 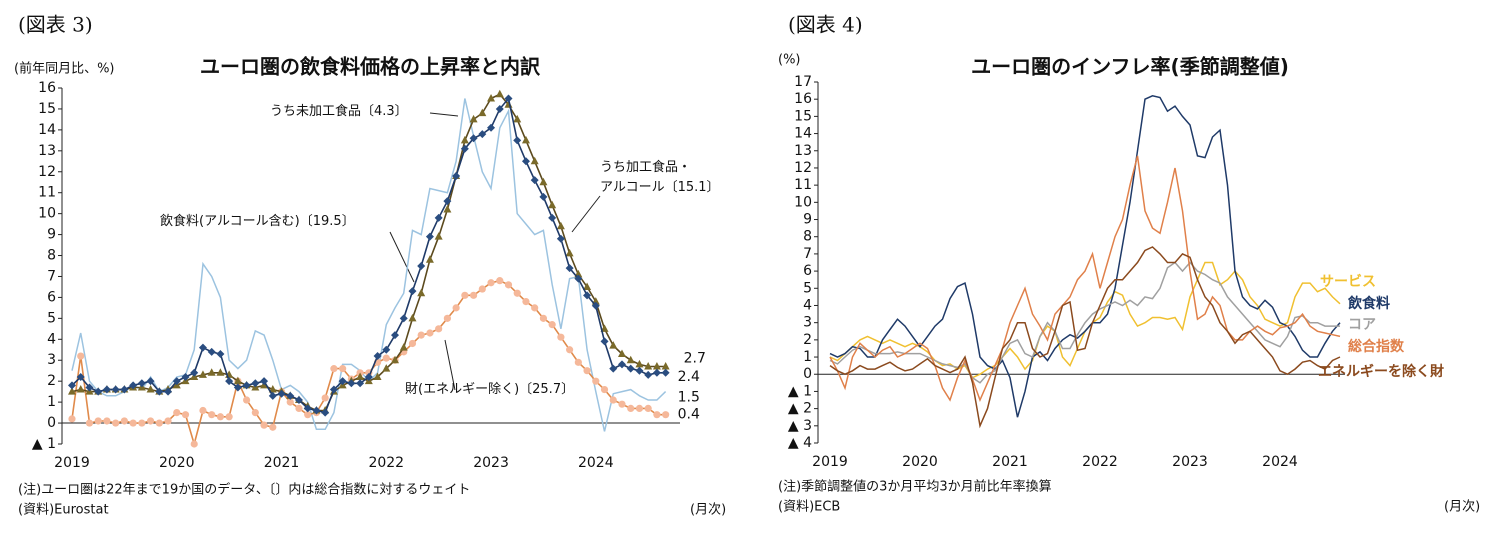 What do you see at coordinates (803, 99) in the screenshot?
I see `y-tick-label: 16` at bounding box center [803, 99].